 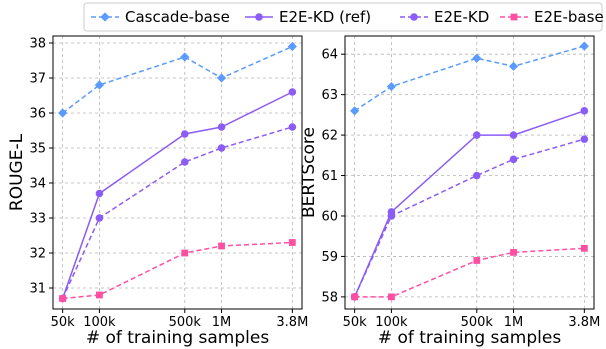 What do you see at coordinates (309, 172) in the screenshot?
I see `y-axis-label: BERTScore` at bounding box center [309, 172].